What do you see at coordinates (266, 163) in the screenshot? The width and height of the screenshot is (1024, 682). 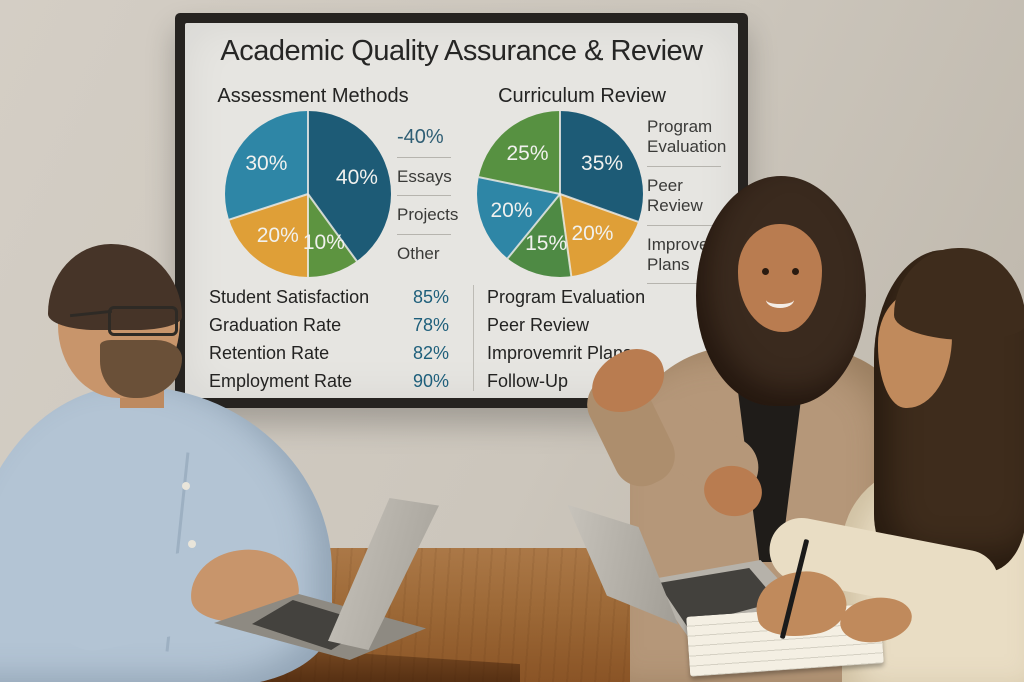 I see `pie-slice-label: 30%` at bounding box center [266, 163].